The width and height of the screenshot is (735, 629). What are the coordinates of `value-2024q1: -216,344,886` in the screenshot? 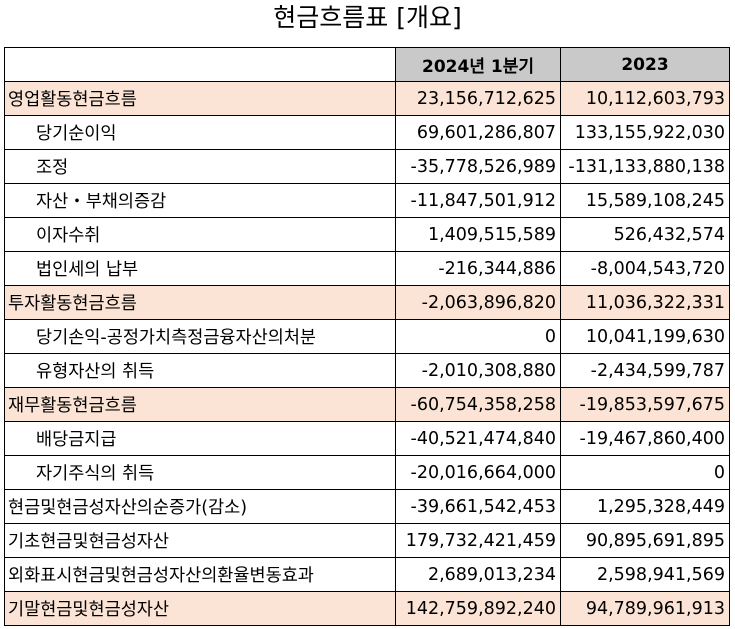 It's located at (478, 268).